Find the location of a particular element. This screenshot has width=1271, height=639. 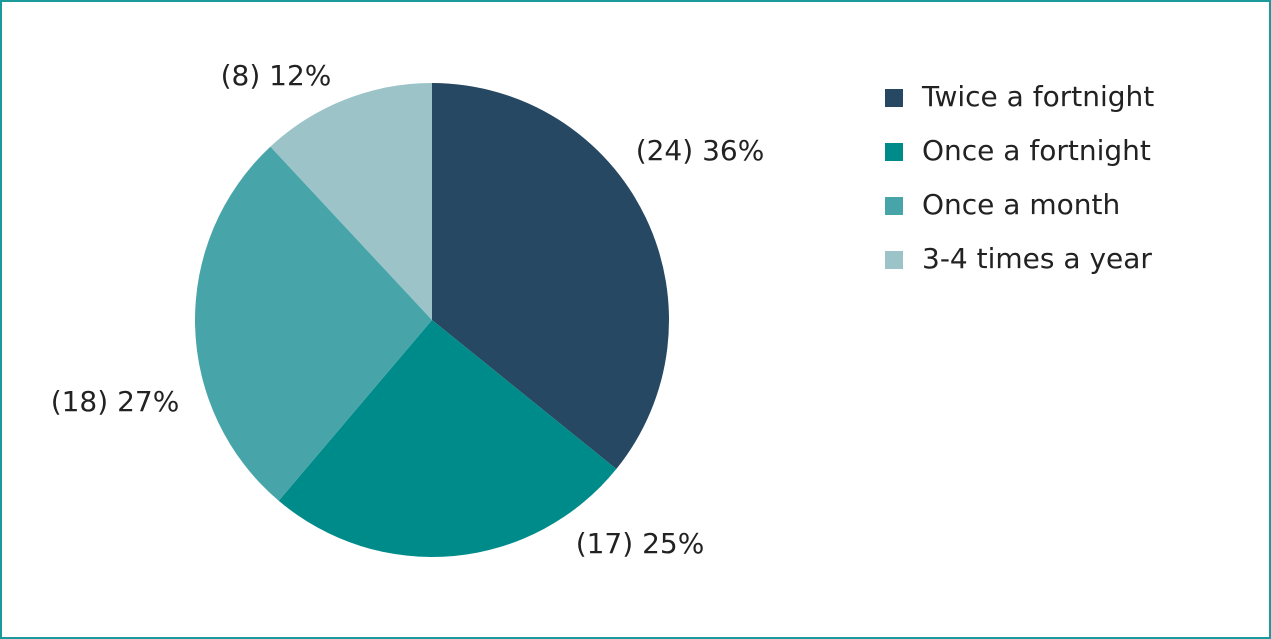

legend-label: Once a fortnight is located at coordinates (1036, 150).